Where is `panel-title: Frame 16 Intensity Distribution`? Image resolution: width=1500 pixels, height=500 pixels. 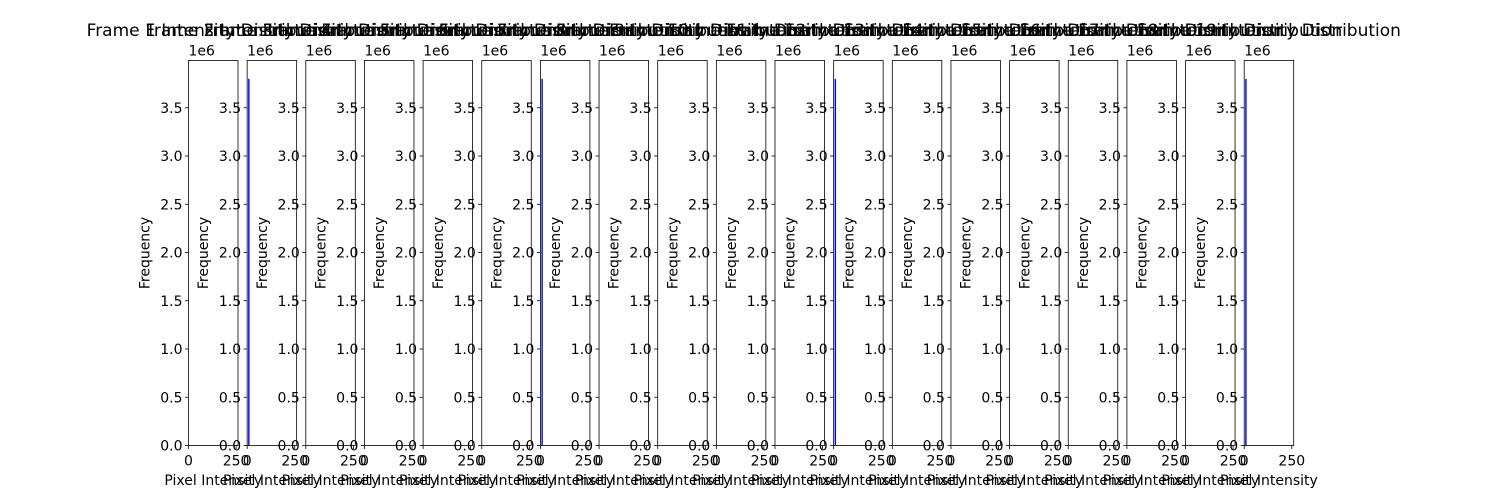
panel-title: Frame 16 Intensity Distribution is located at coordinates (1093, 31).